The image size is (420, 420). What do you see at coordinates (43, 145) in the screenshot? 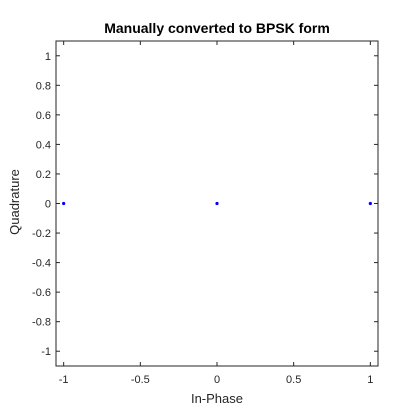
I see `y-tick-label: 0.4` at bounding box center [43, 145].